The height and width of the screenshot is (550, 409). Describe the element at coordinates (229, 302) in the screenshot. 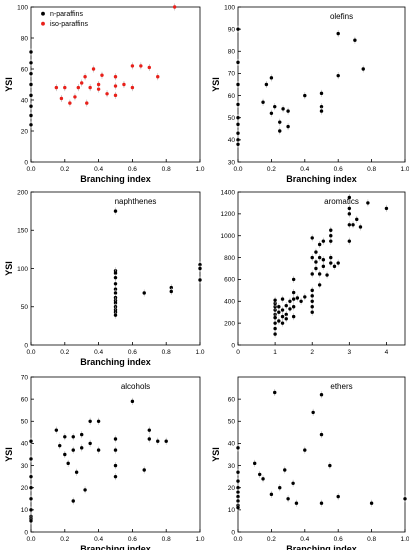

I see `y-tick-label: 400` at that location.